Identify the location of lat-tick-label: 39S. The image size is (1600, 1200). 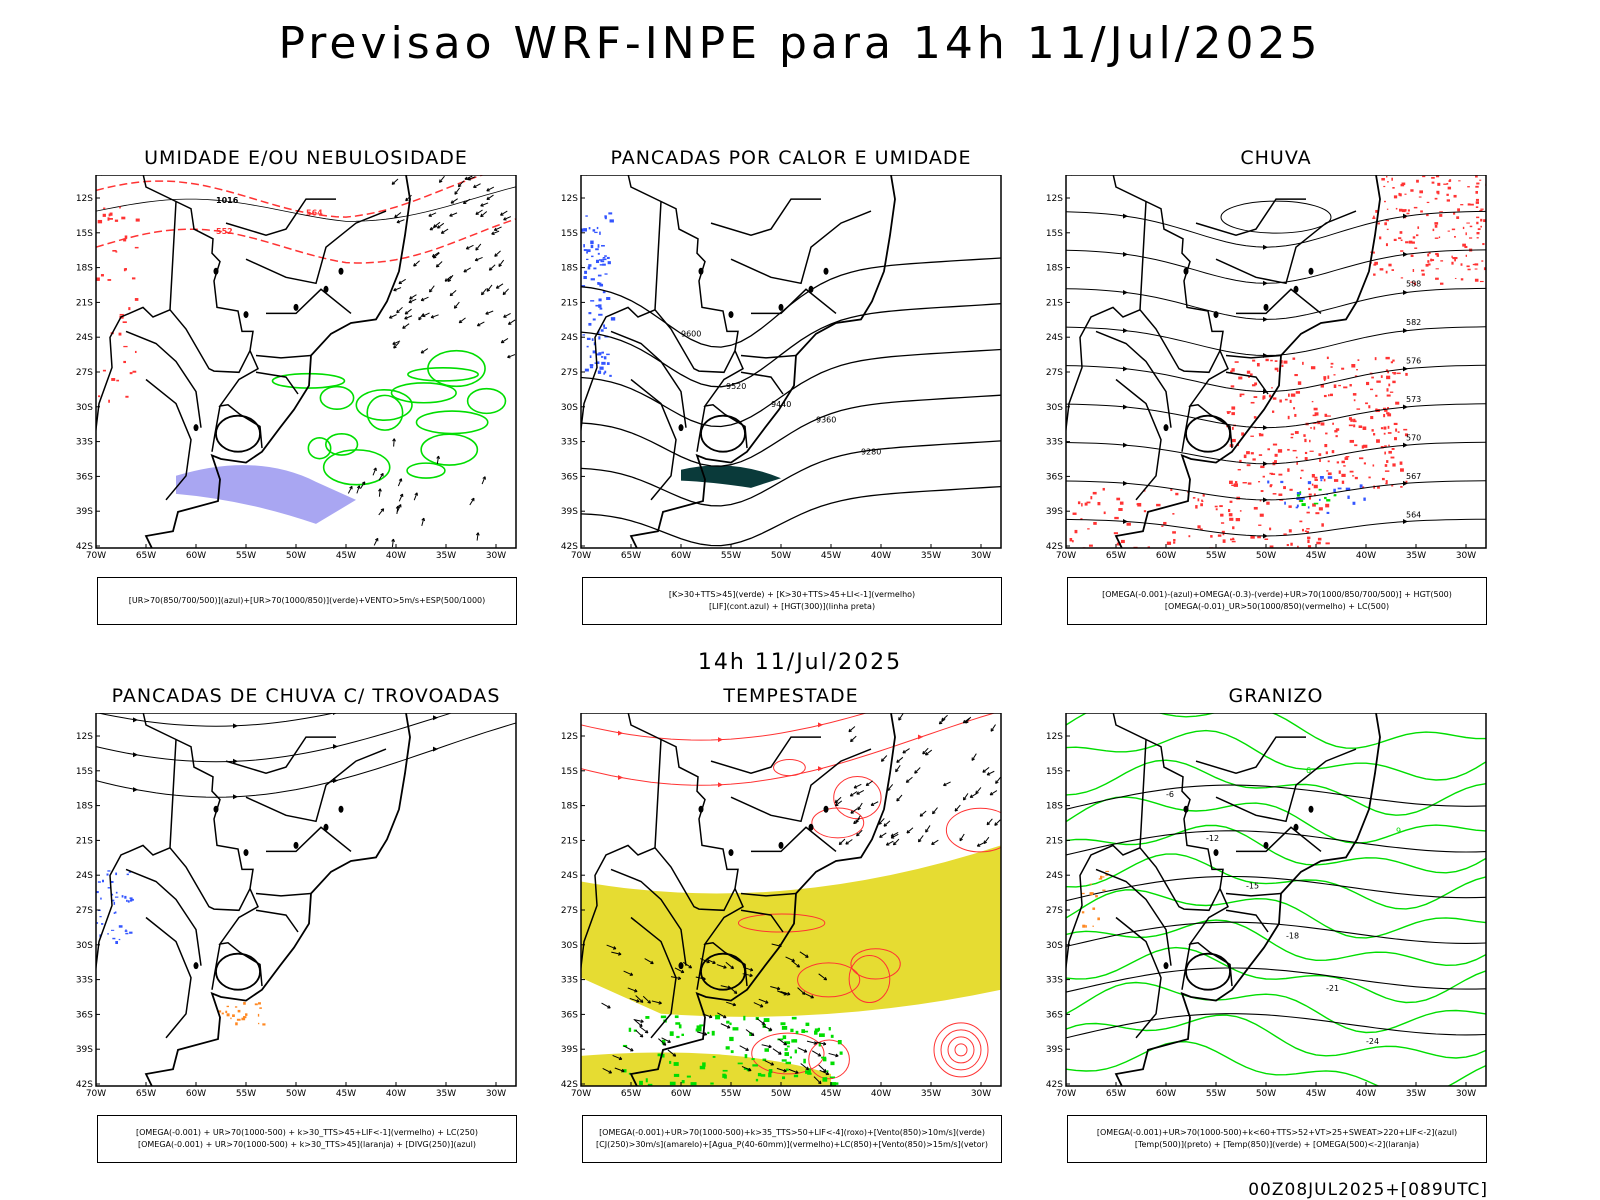
(84, 512).